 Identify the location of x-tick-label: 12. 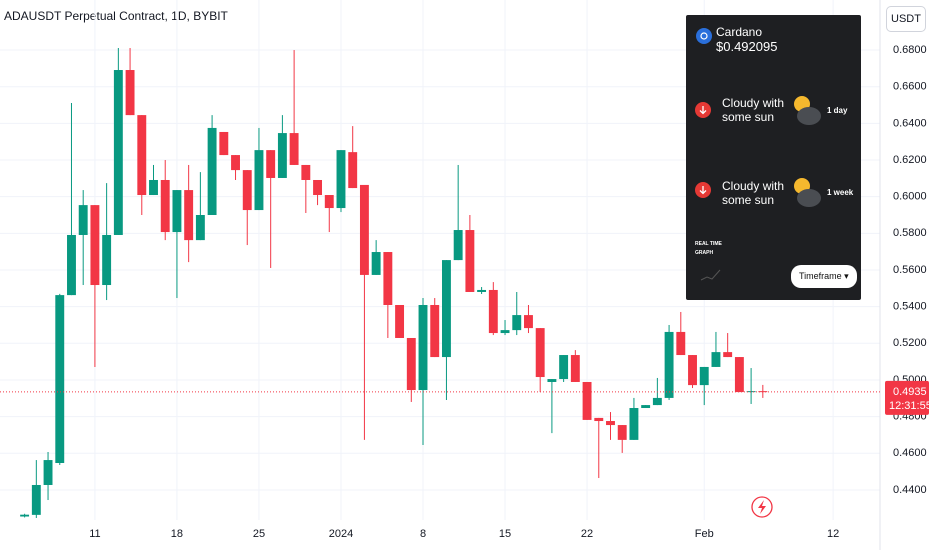
(833, 534).